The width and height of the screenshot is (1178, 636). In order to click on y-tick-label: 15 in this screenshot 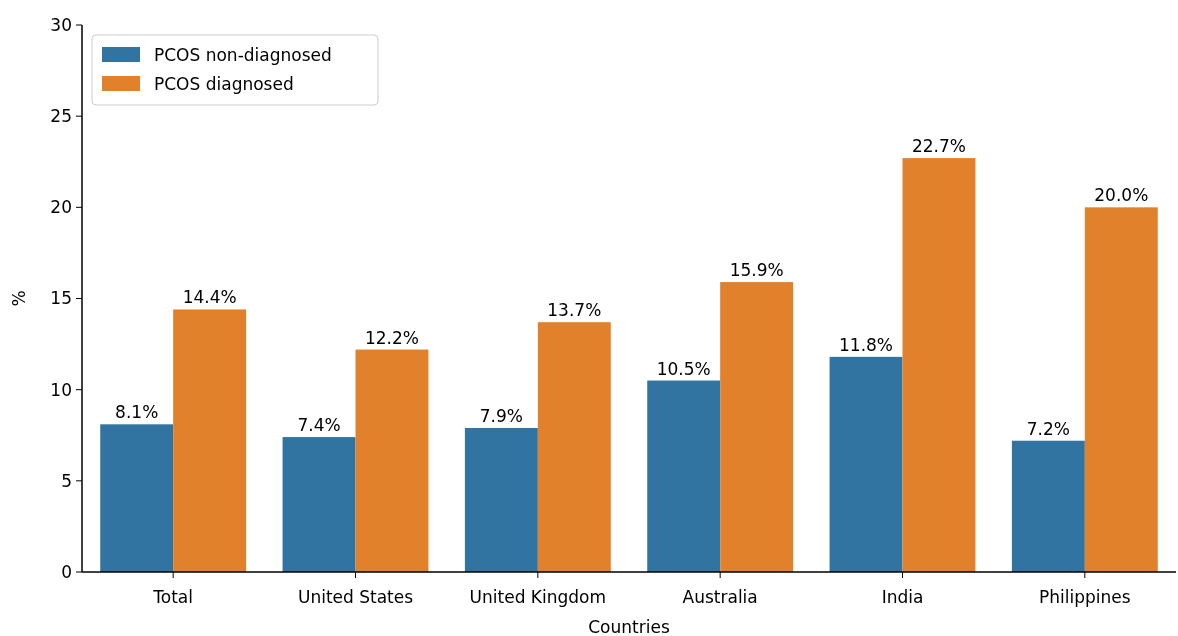, I will do `click(61, 298)`.